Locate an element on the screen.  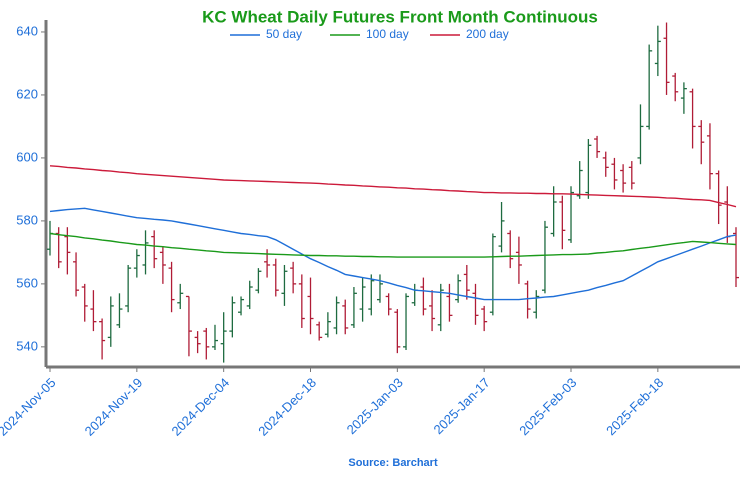
x-tick-label: 2024-Dec-04 is located at coordinates (200, 407).